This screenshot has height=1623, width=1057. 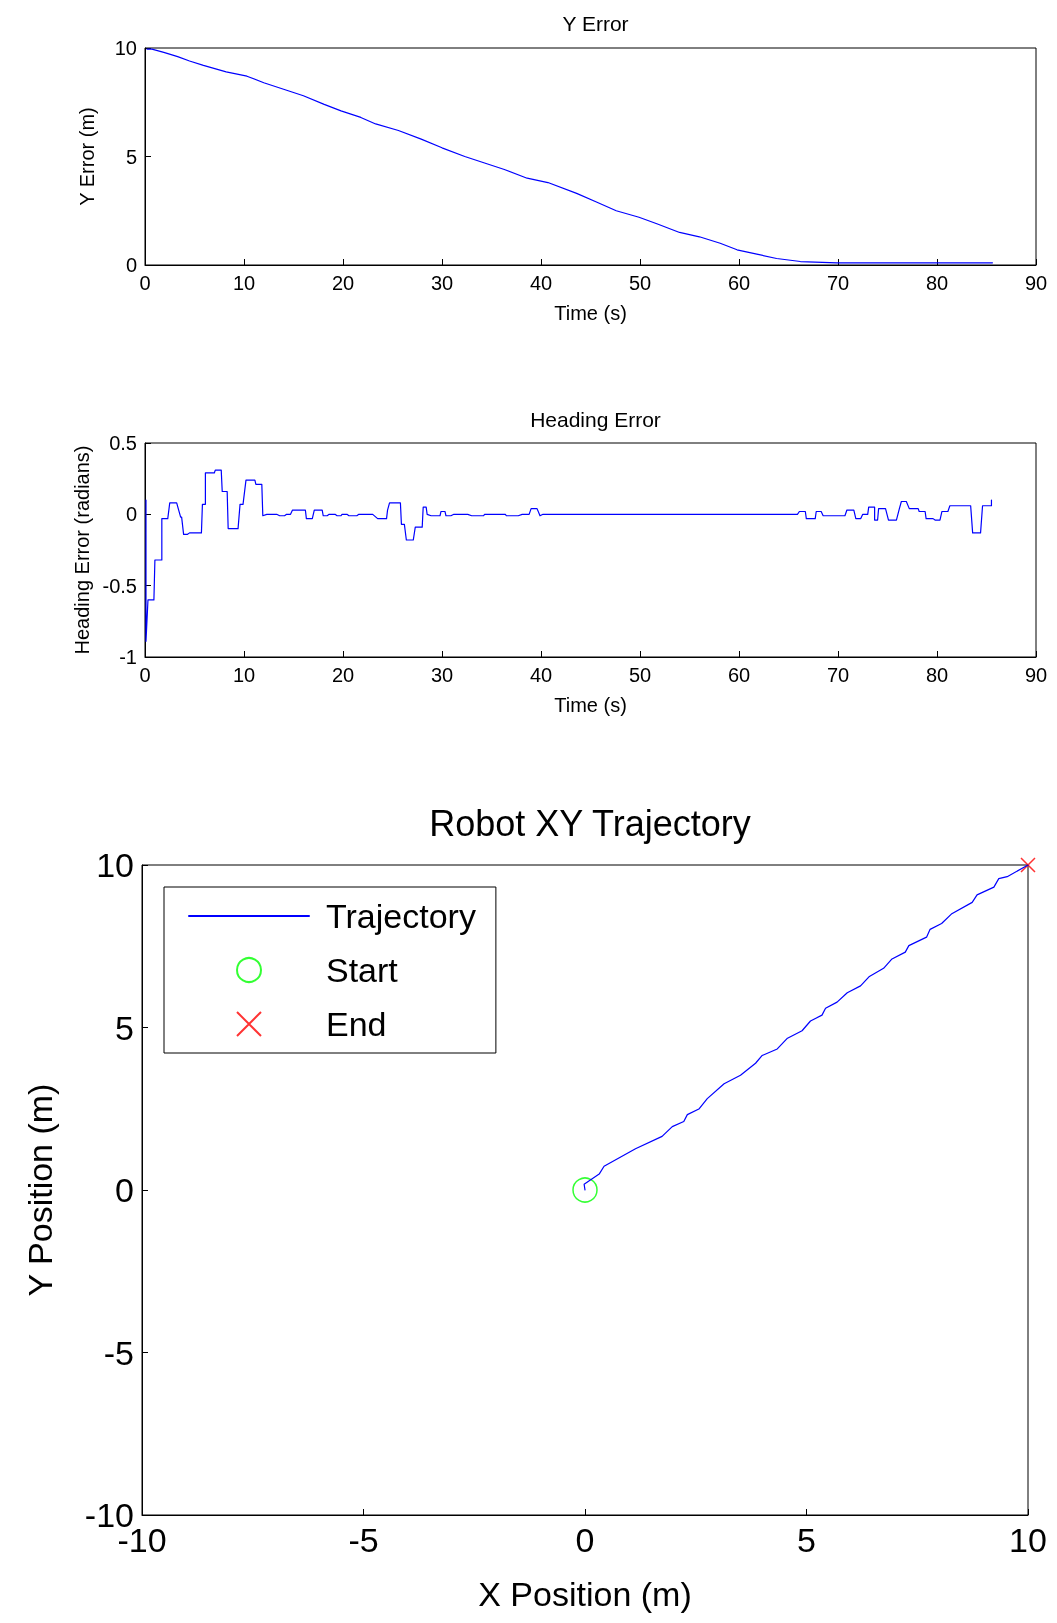 What do you see at coordinates (590, 823) in the screenshot?
I see `chart-title: Robot XY Trajectory` at bounding box center [590, 823].